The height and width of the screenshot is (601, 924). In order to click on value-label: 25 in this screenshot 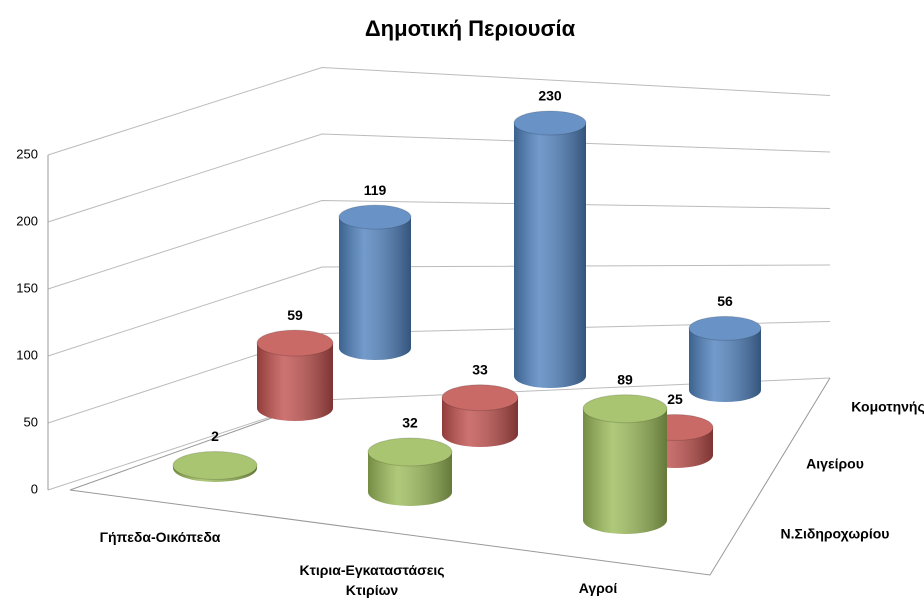, I will do `click(675, 399)`.